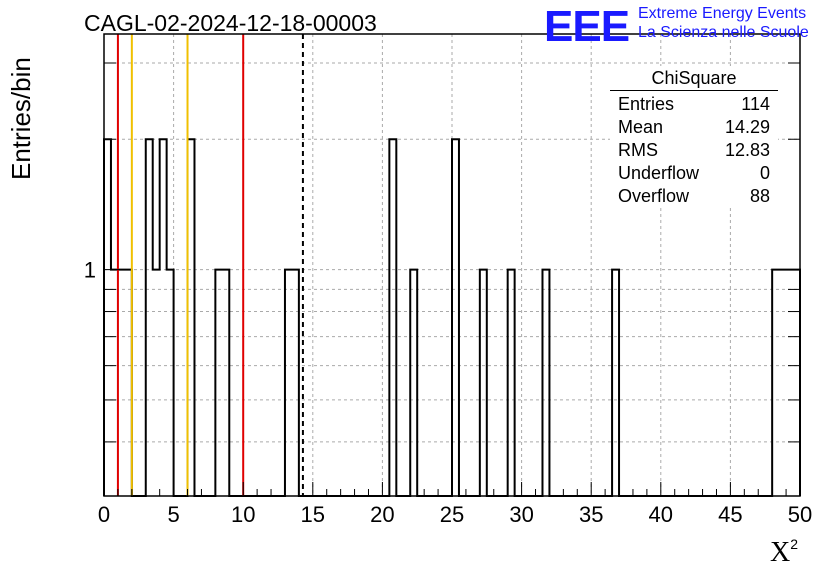 The width and height of the screenshot is (836, 572). I want to click on stats-label: Overflow, so click(654, 196).